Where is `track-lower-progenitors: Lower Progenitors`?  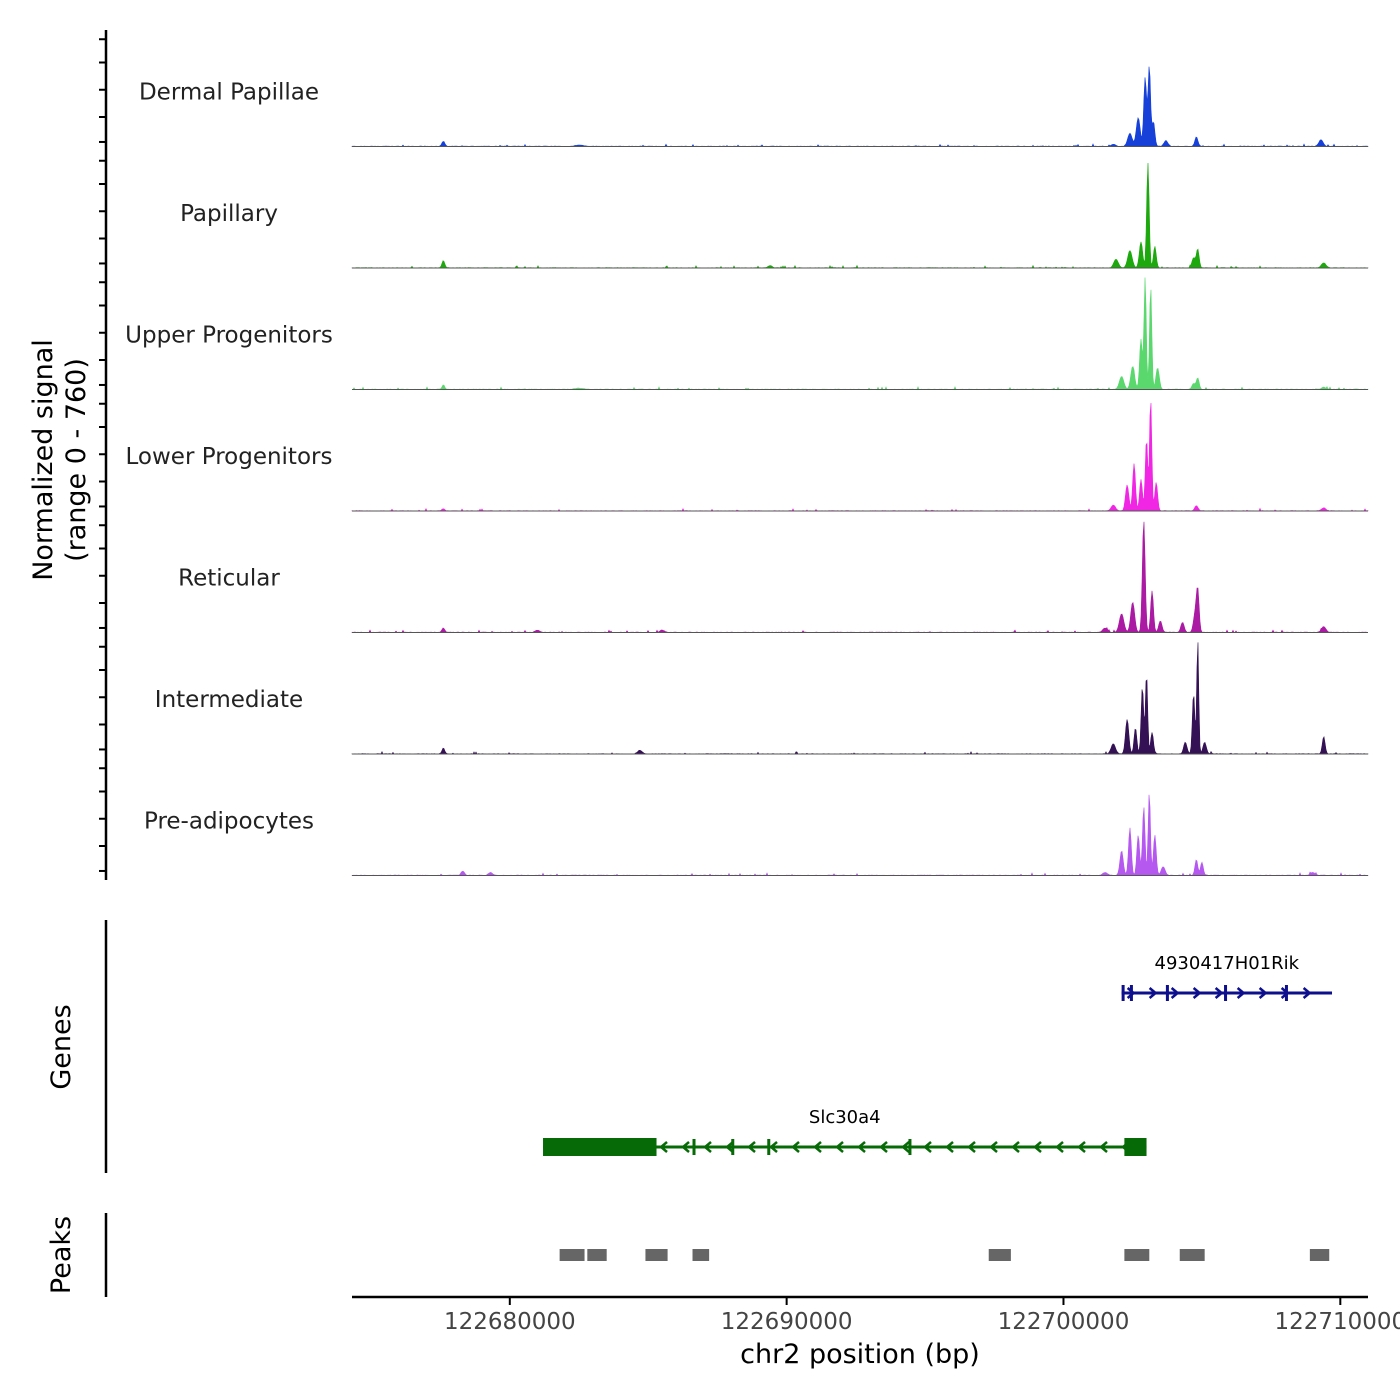 track-lower-progenitors: Lower Progenitors is located at coordinates (747, 457).